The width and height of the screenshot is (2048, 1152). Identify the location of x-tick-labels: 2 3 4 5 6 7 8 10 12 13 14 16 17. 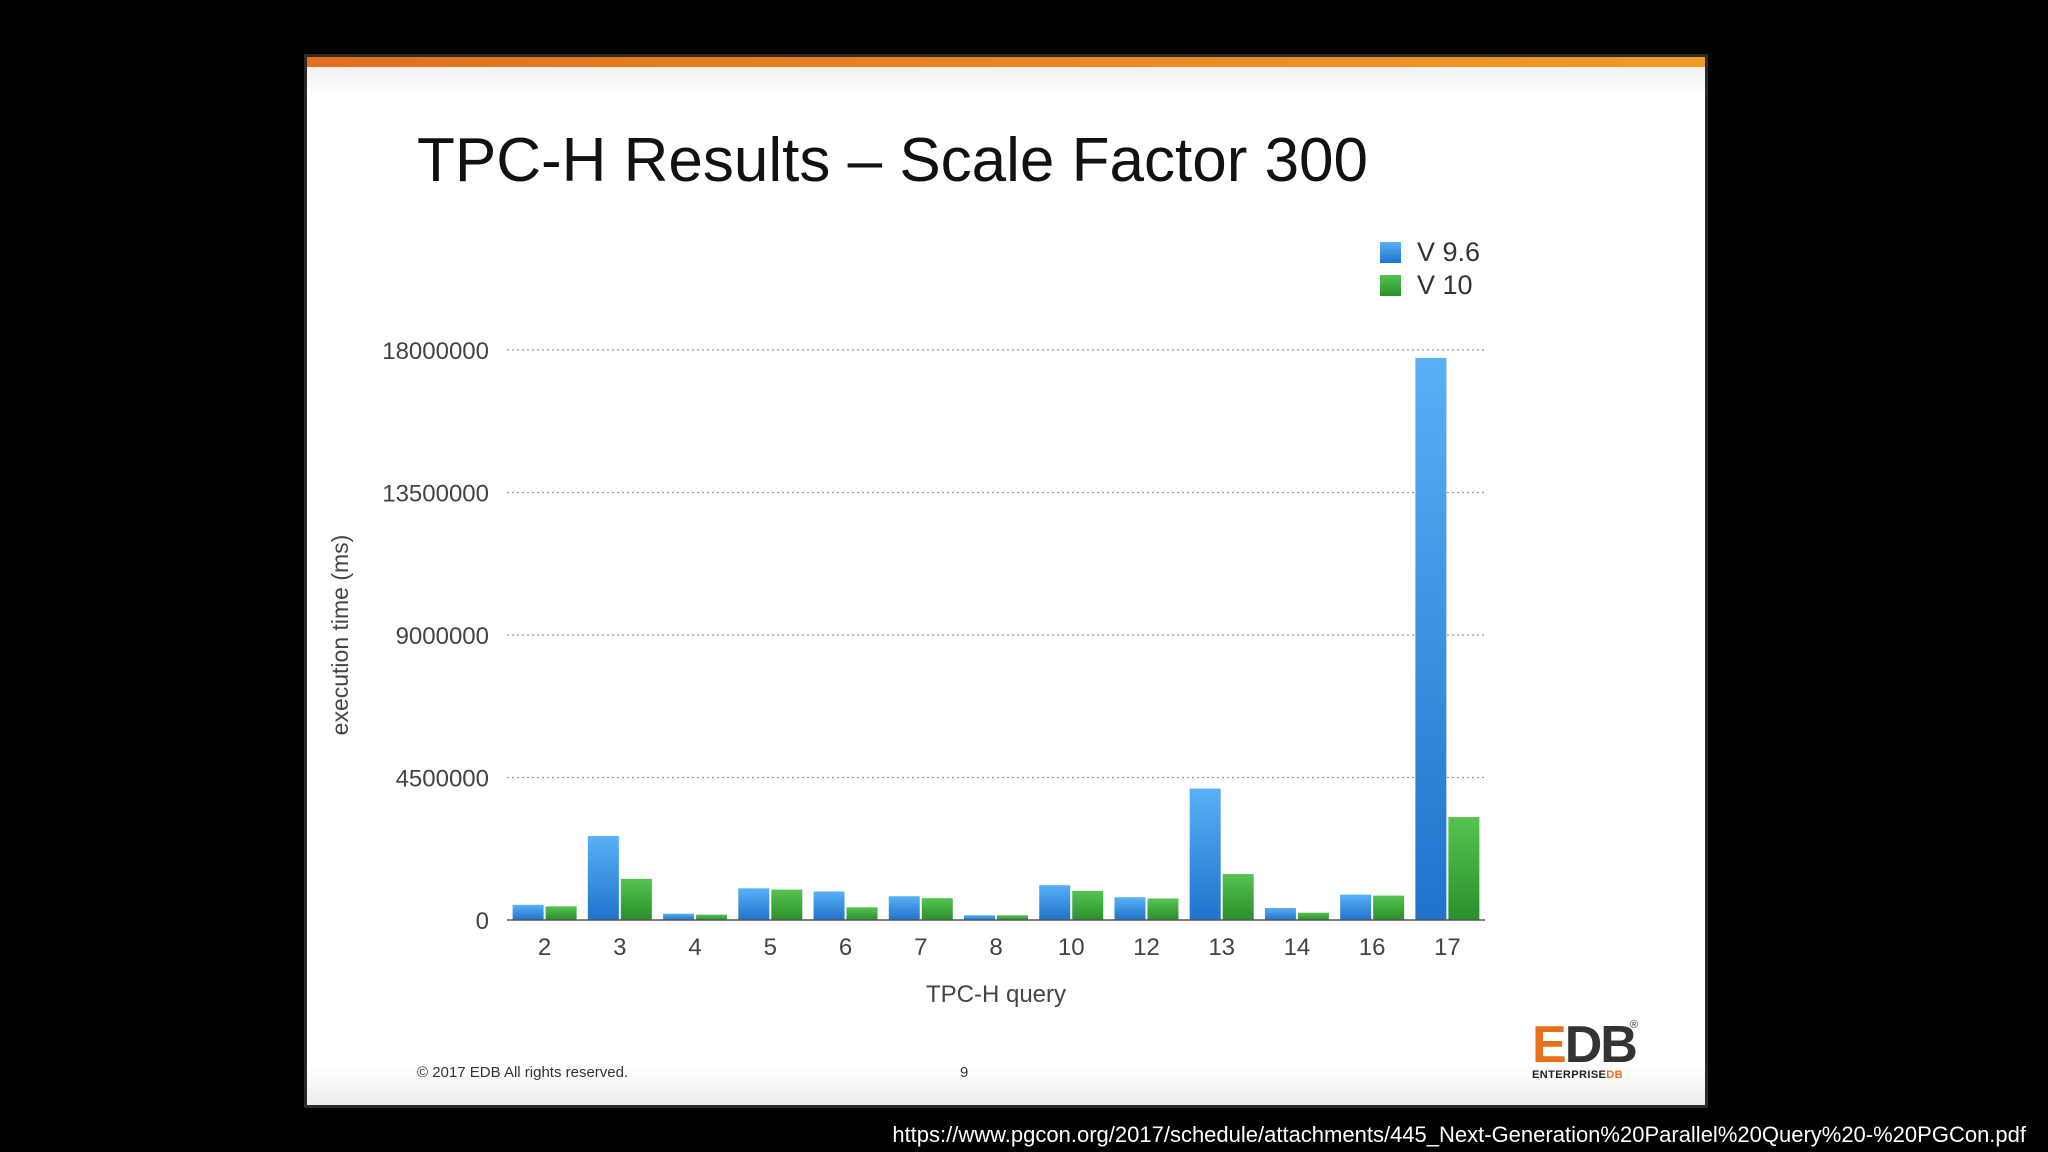
(999, 947).